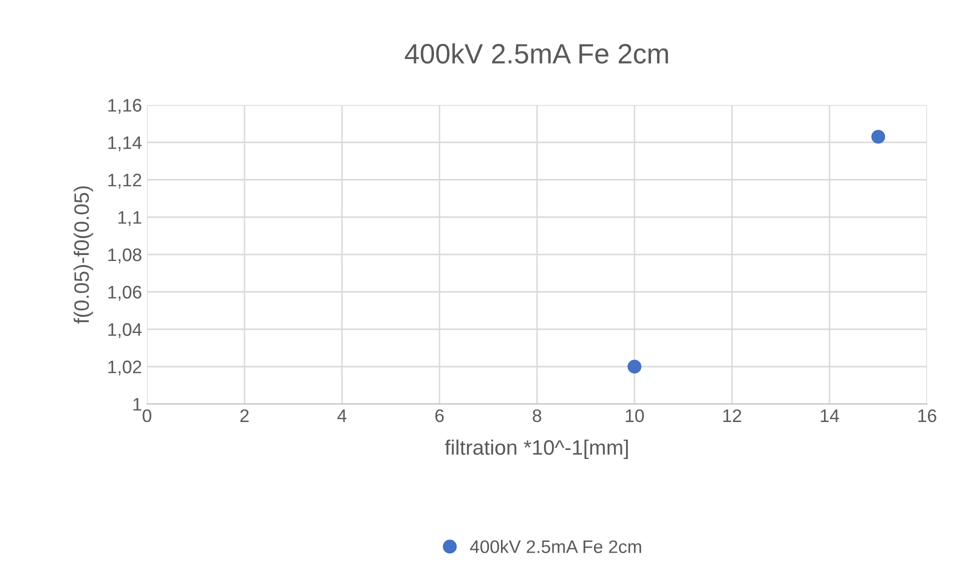 This screenshot has height=578, width=960. I want to click on y-tick-label: 1, so click(137, 404).